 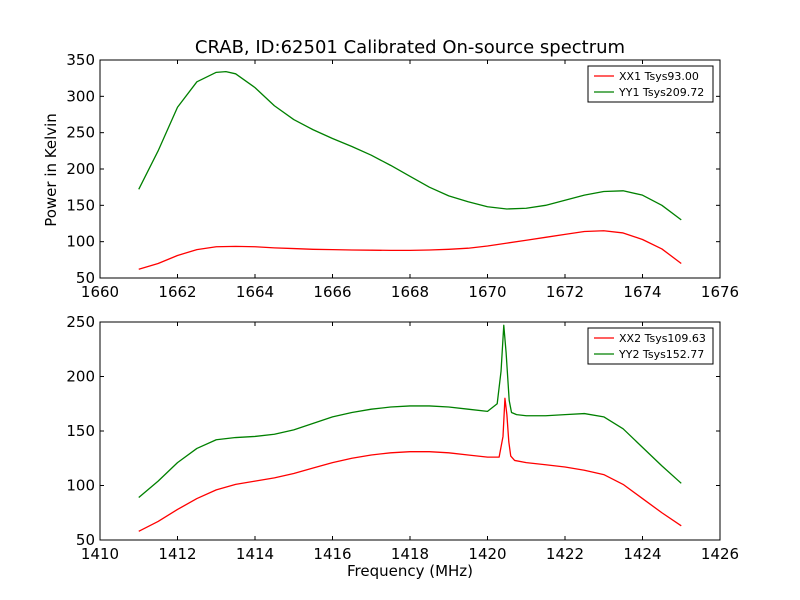 What do you see at coordinates (661, 92) in the screenshot?
I see `legend-entry: YY1 Tsys209.72` at bounding box center [661, 92].